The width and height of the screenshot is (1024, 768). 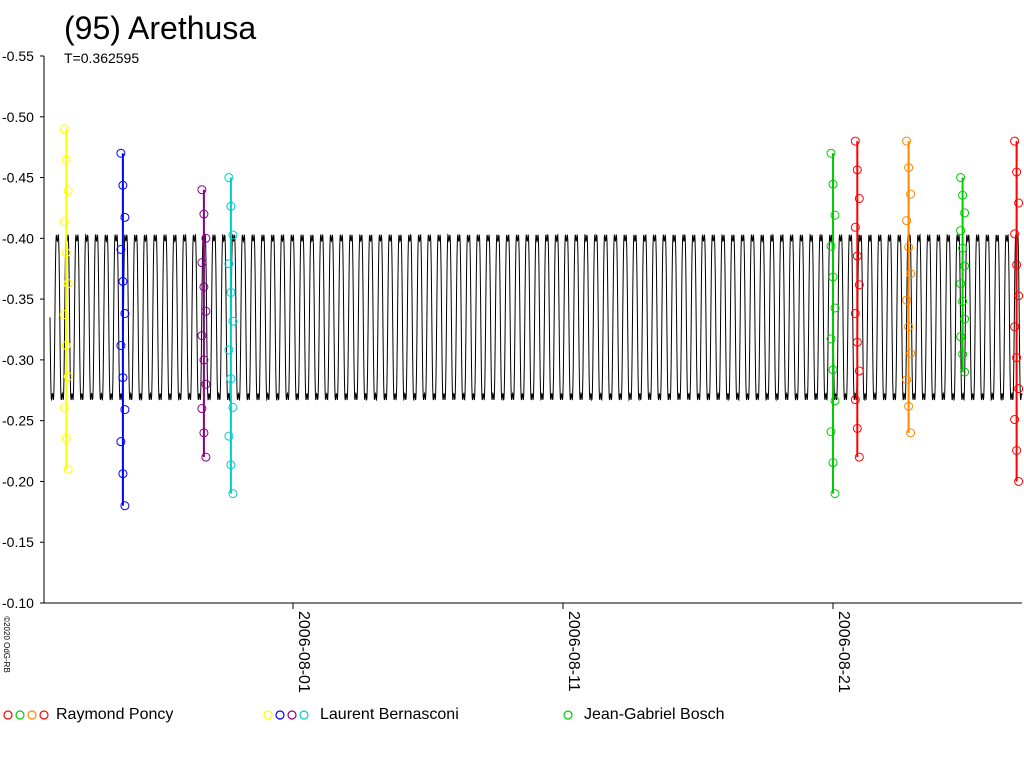 I want to click on x-tick-label: 2006-08-11, so click(x=573, y=651).